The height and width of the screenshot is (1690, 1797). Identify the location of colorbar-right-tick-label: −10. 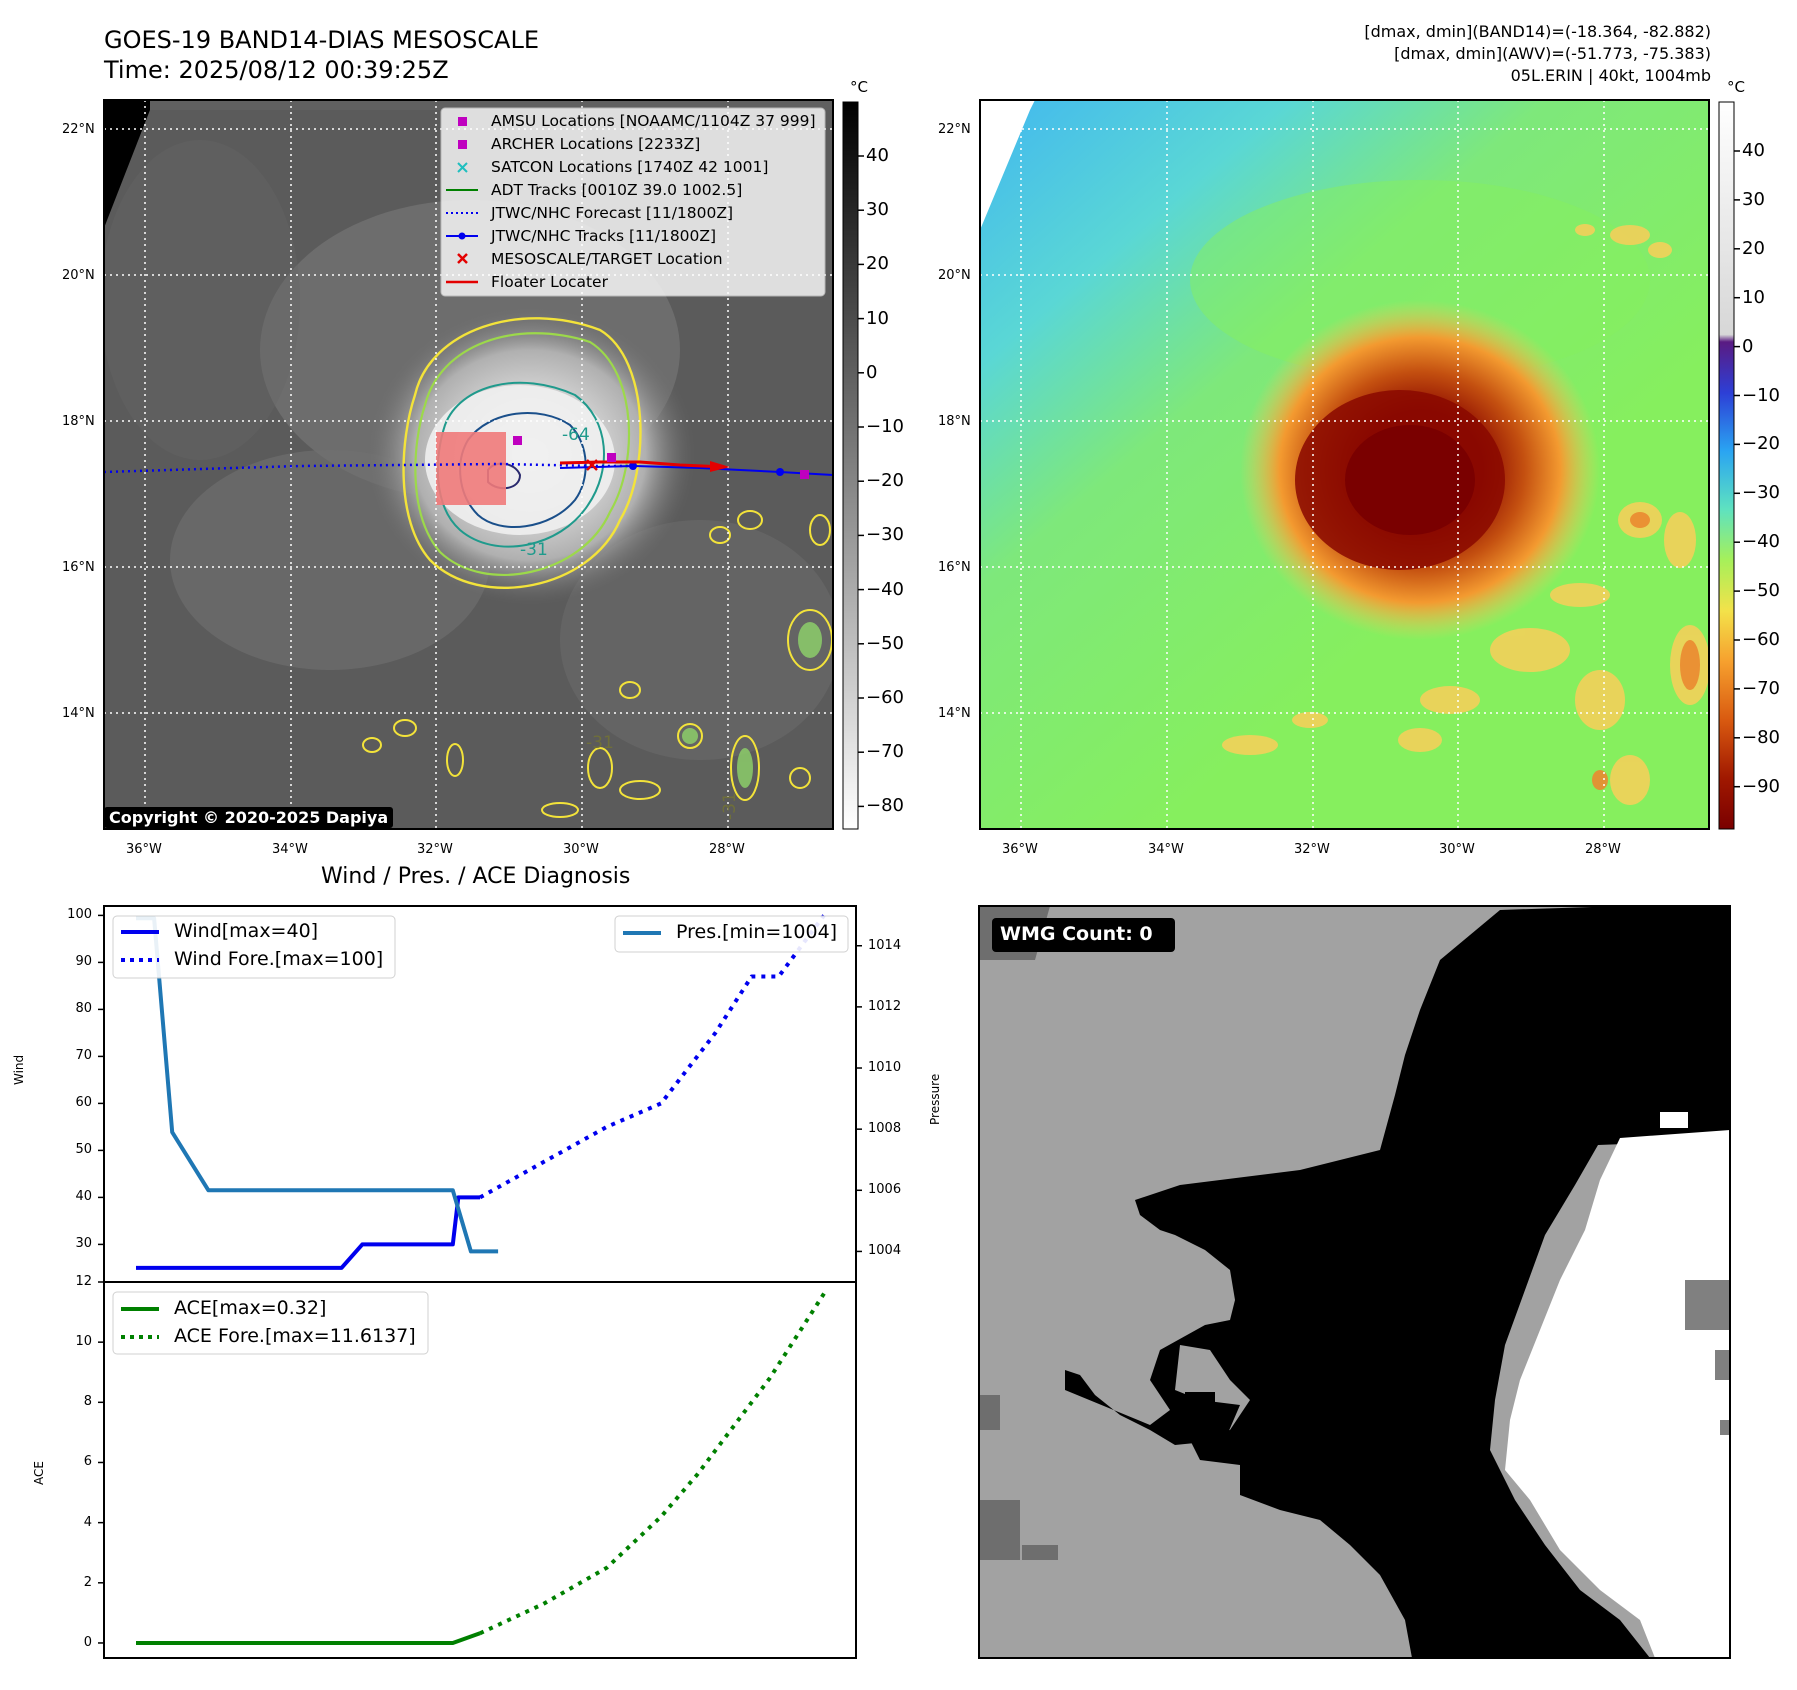
(1761, 395).